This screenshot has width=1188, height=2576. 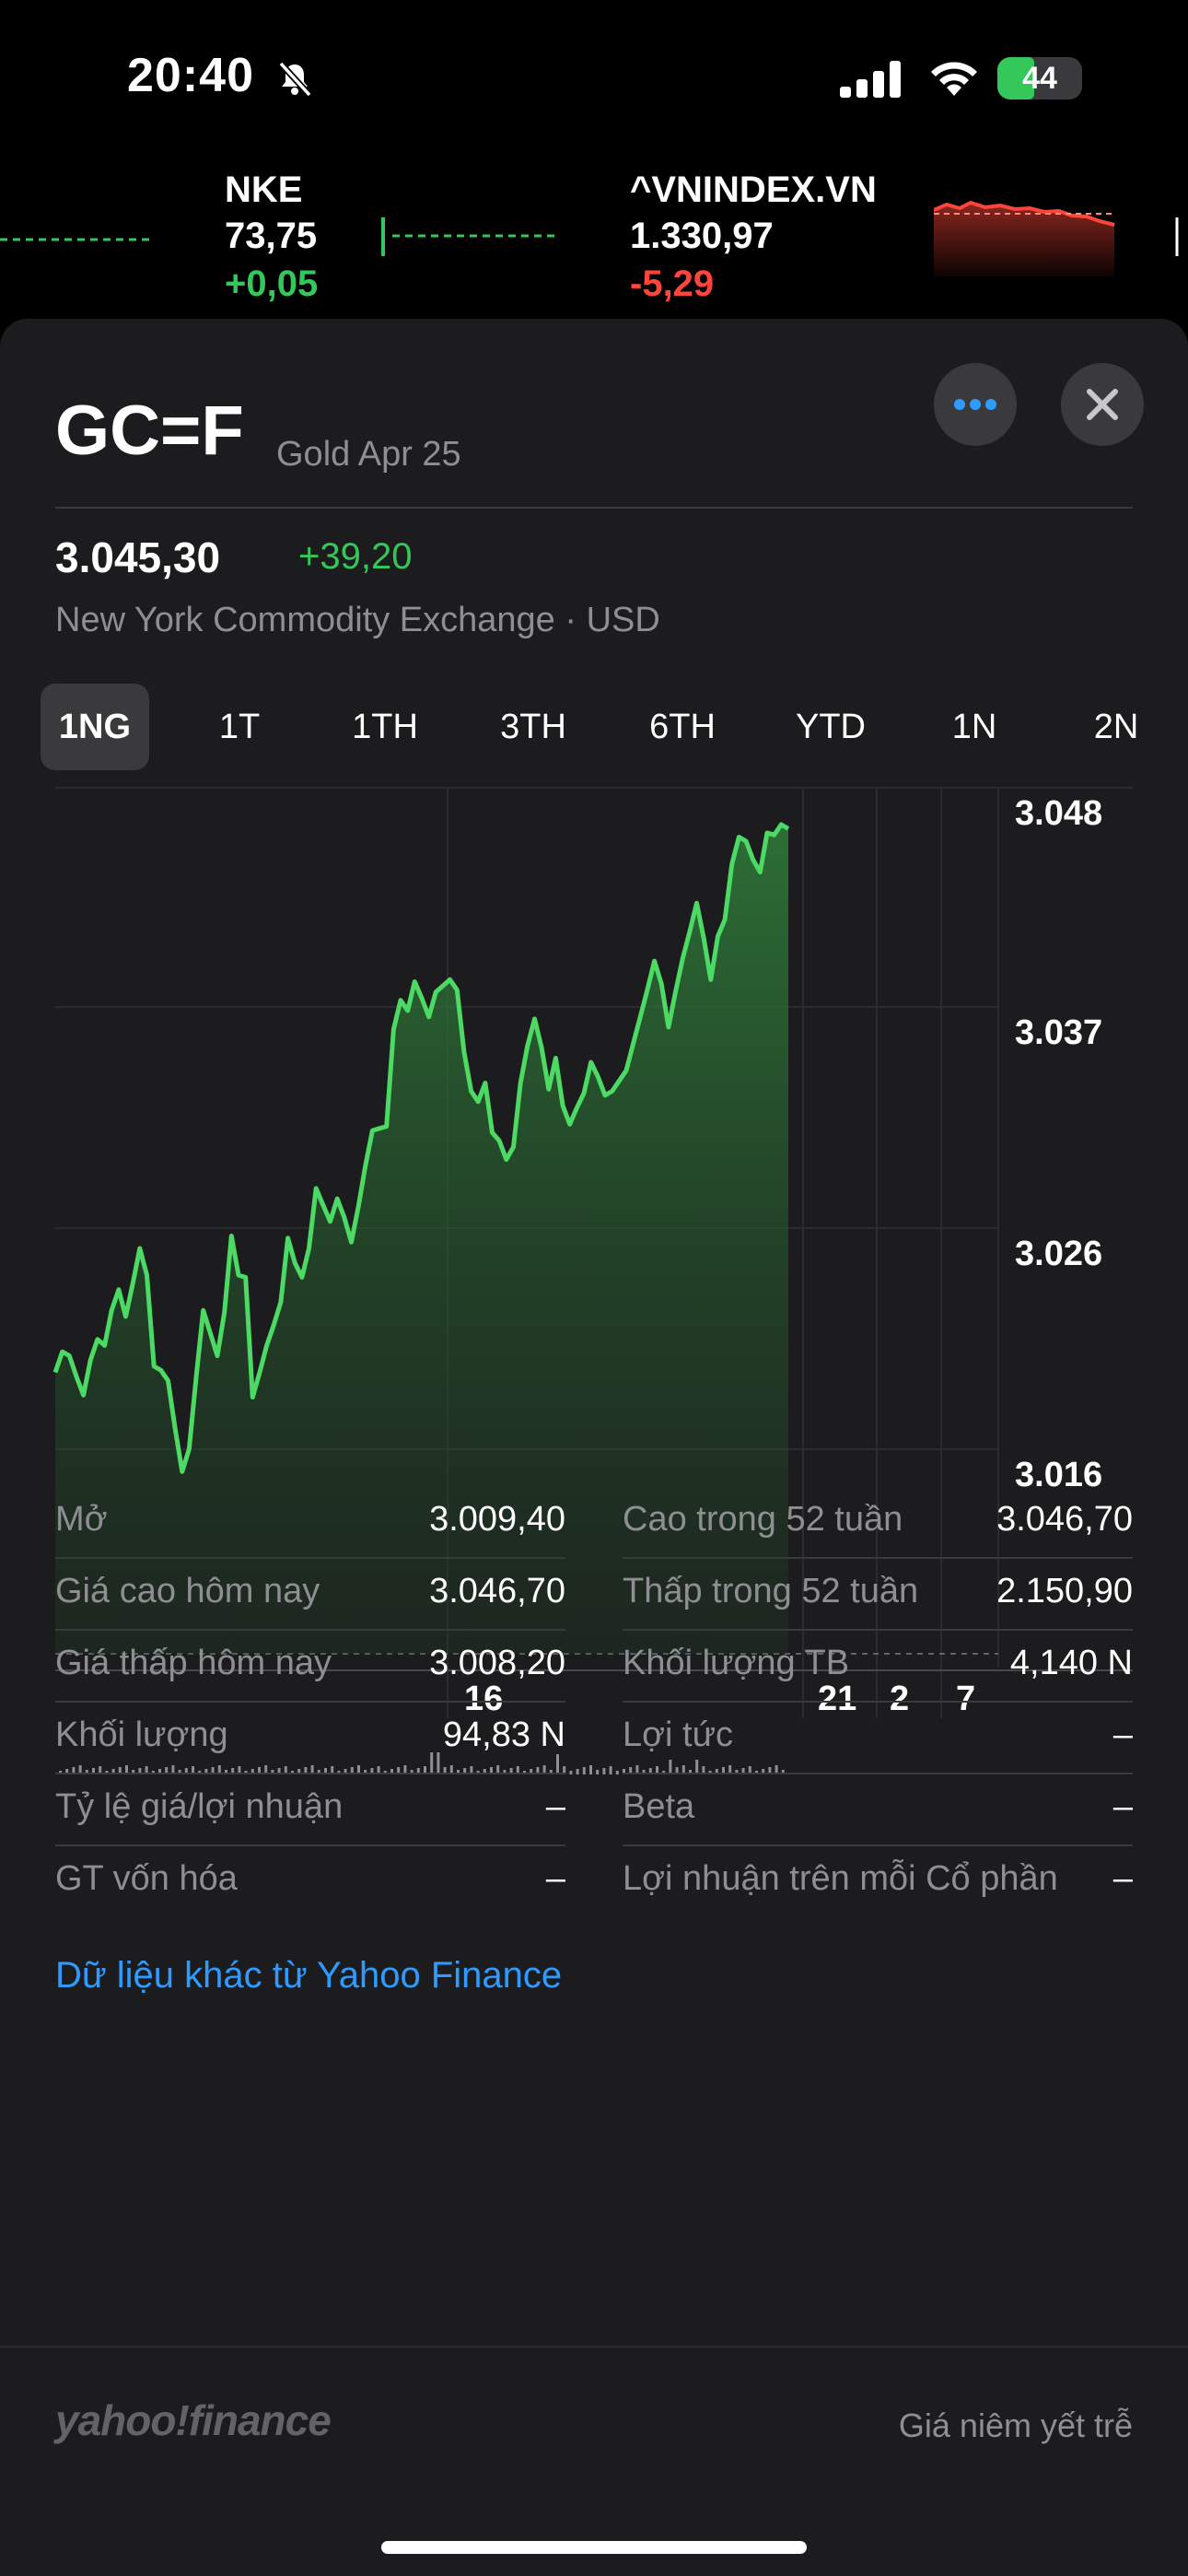 I want to click on battery-percent: 44, so click(x=1039, y=78).